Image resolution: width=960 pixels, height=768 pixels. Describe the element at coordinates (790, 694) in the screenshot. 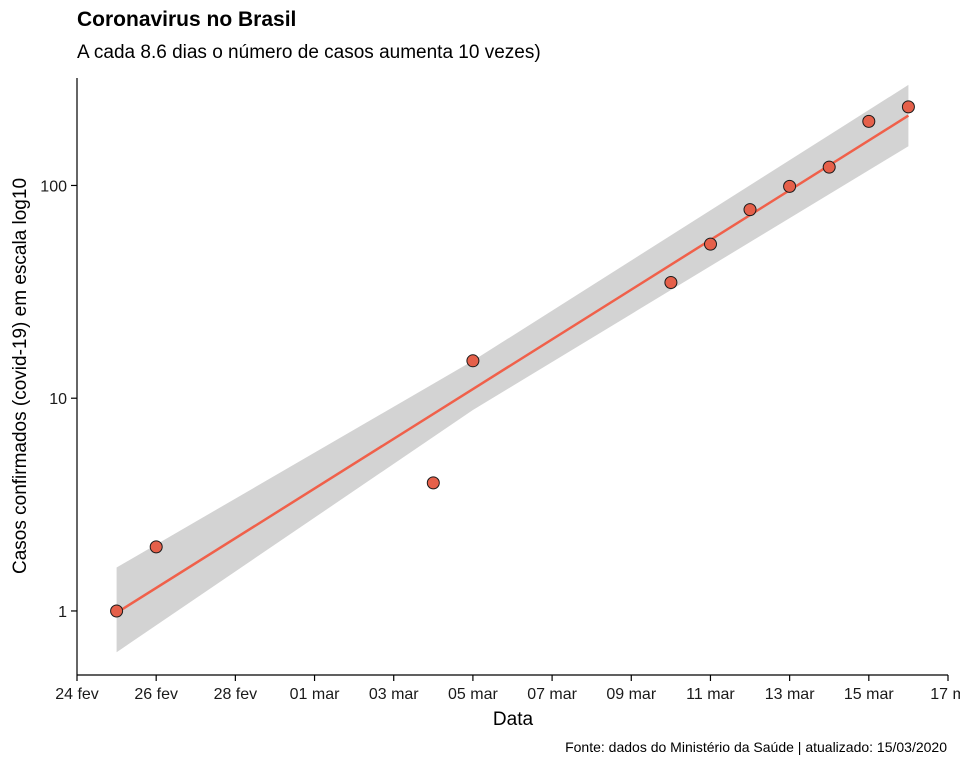

I see `x-tick-label: 13 mar` at that location.